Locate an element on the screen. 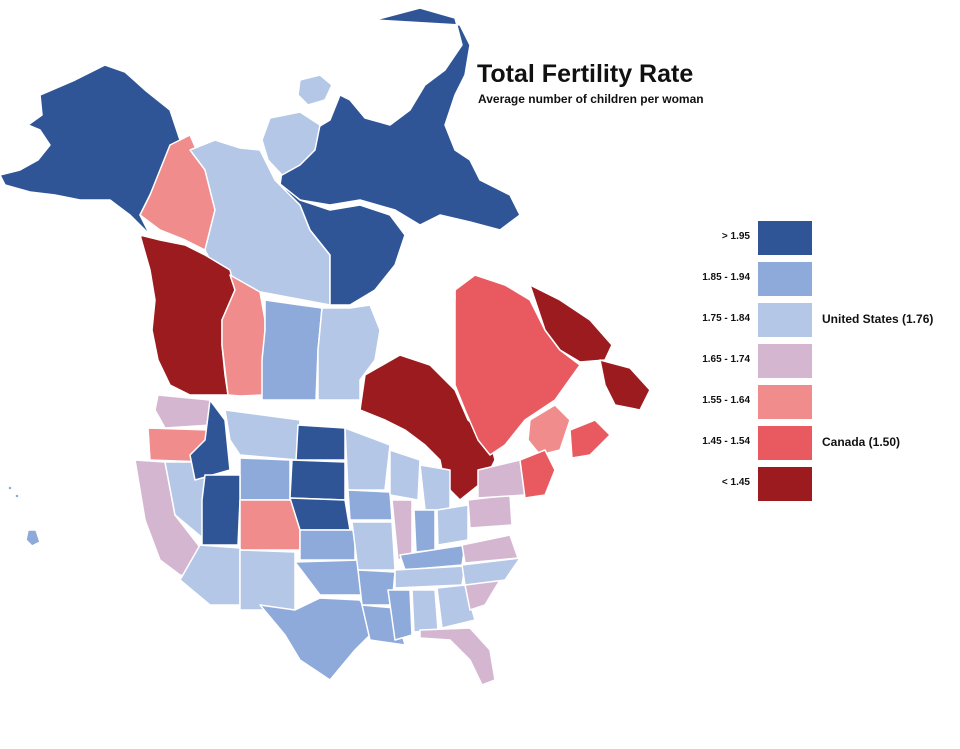 This screenshot has width=960, height=749. region-new-brunswick is located at coordinates (549, 430).